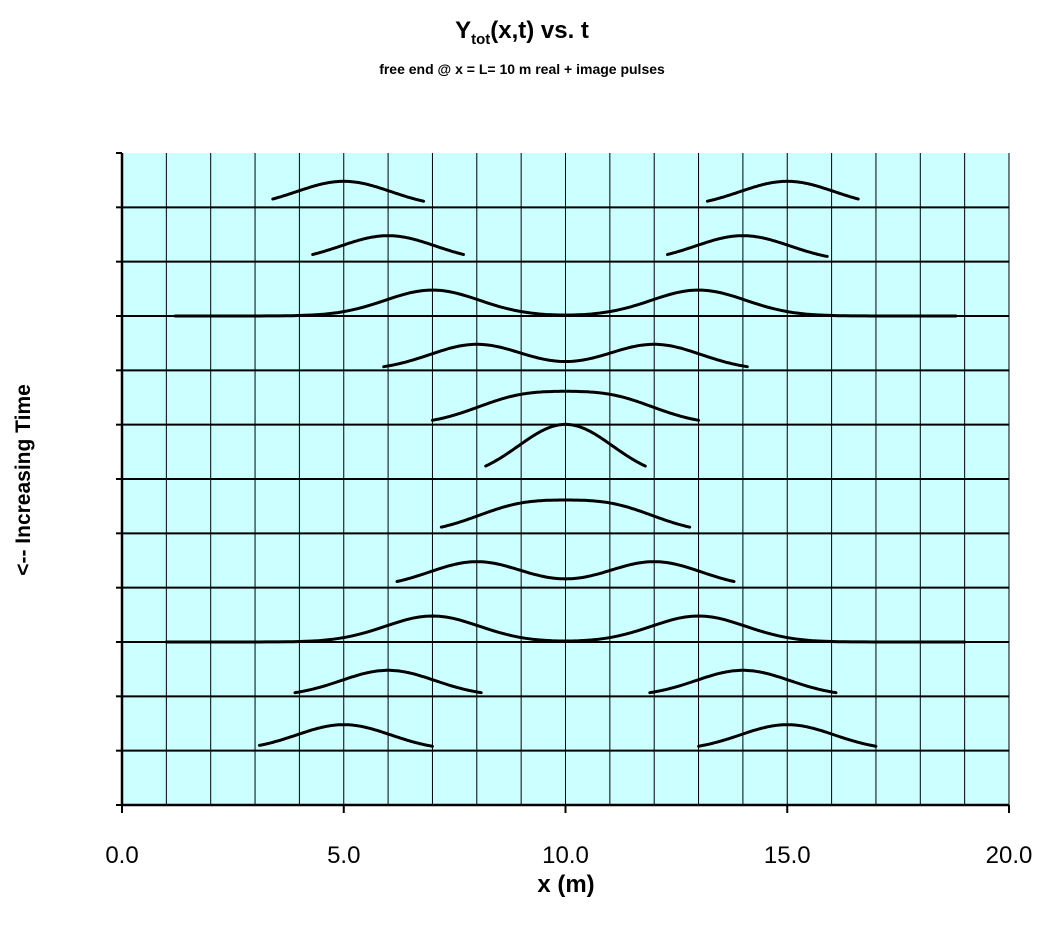 This screenshot has height=929, width=1045. I want to click on x-tick-label: 15.0, so click(787, 855).